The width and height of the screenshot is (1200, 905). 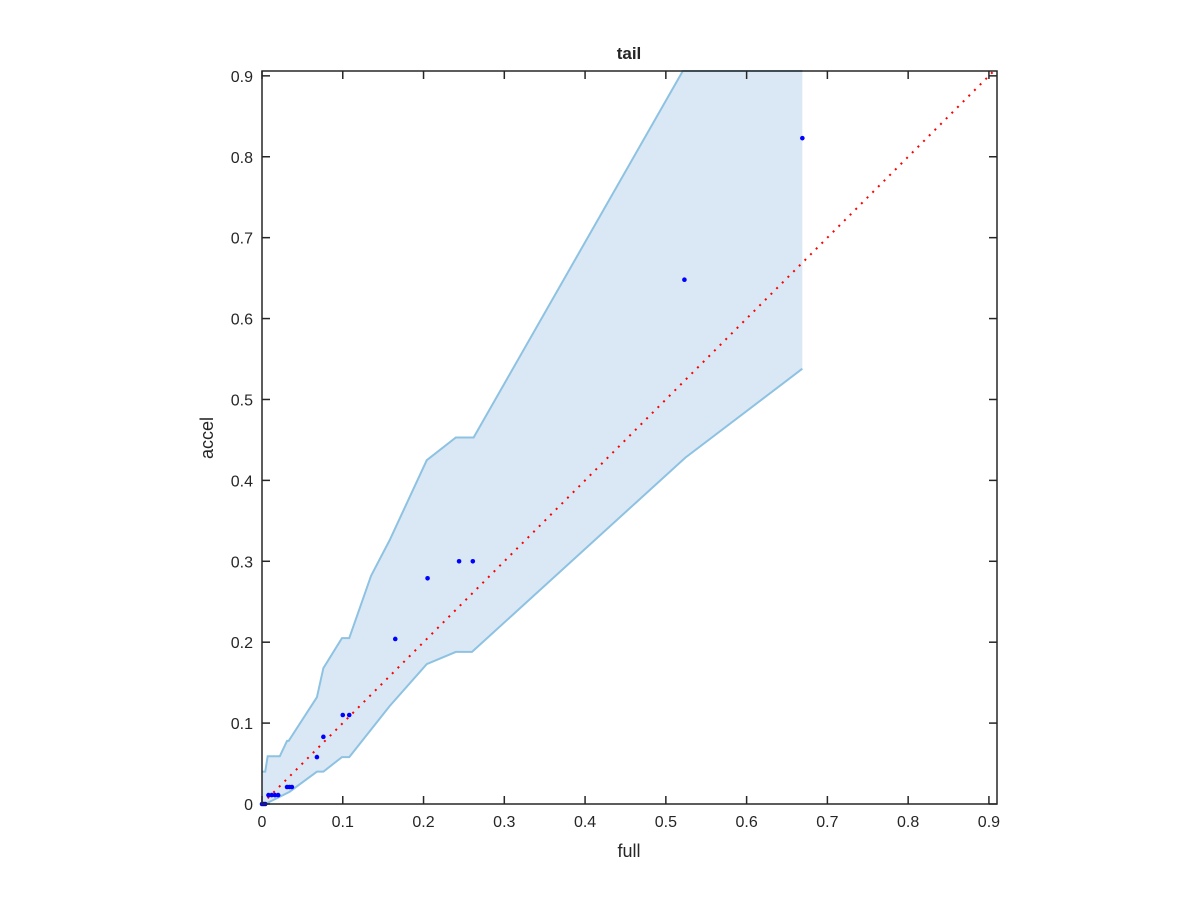 What do you see at coordinates (242, 158) in the screenshot?
I see `y-tick-label: 0.8` at bounding box center [242, 158].